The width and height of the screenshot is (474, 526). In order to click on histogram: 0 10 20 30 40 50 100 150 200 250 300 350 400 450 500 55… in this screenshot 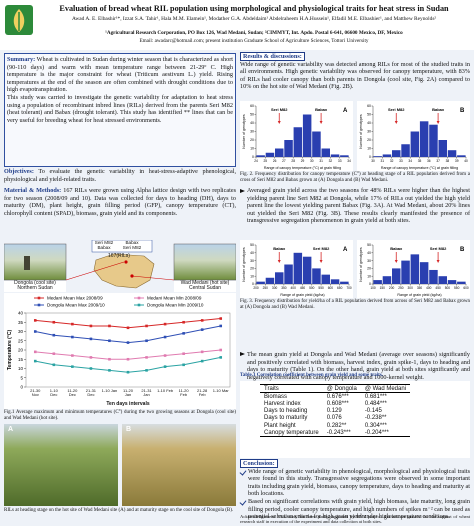, I will do `click(413, 269)`.